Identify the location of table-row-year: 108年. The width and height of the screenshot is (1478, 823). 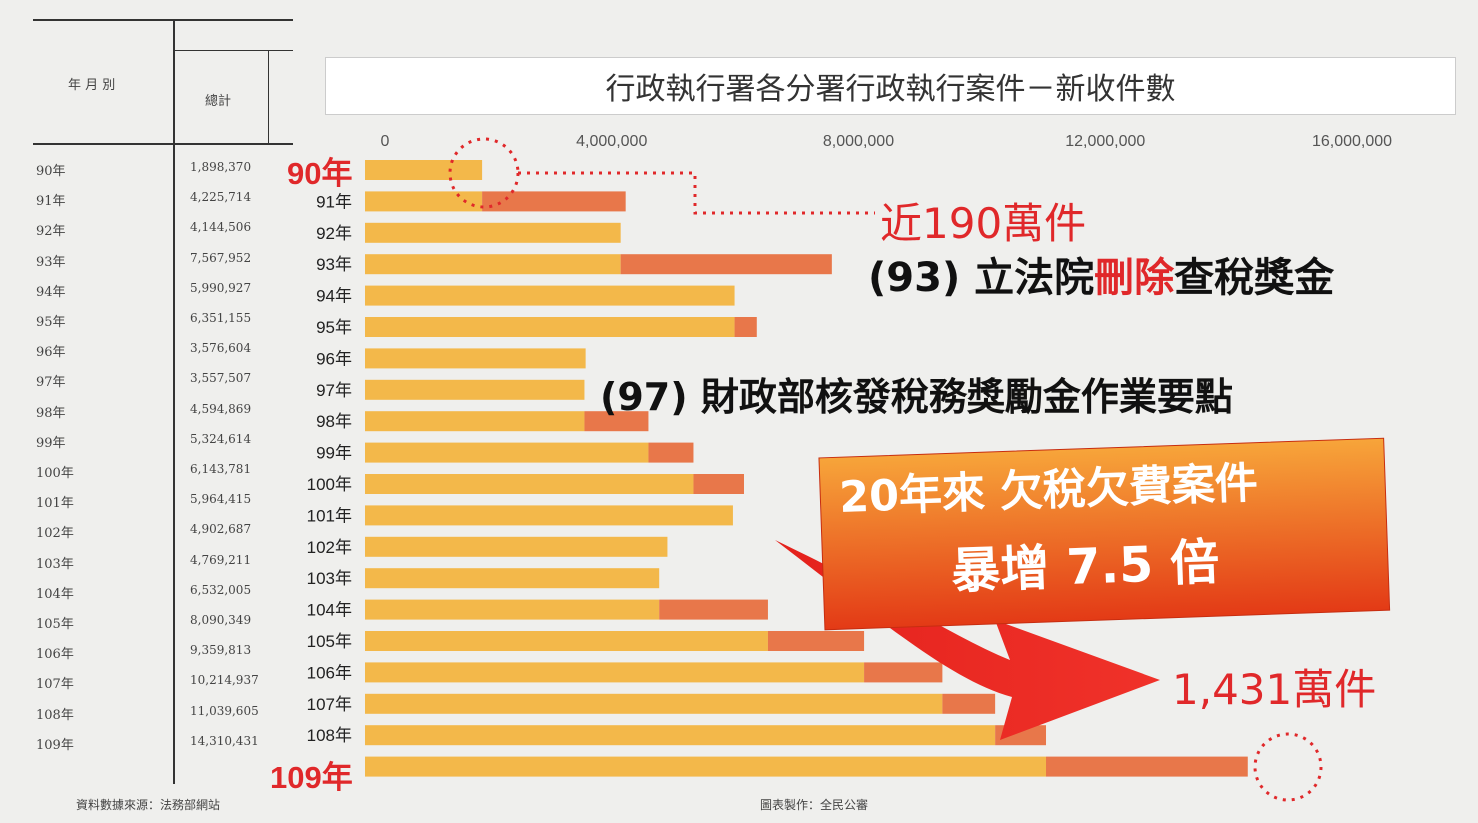
(55, 715).